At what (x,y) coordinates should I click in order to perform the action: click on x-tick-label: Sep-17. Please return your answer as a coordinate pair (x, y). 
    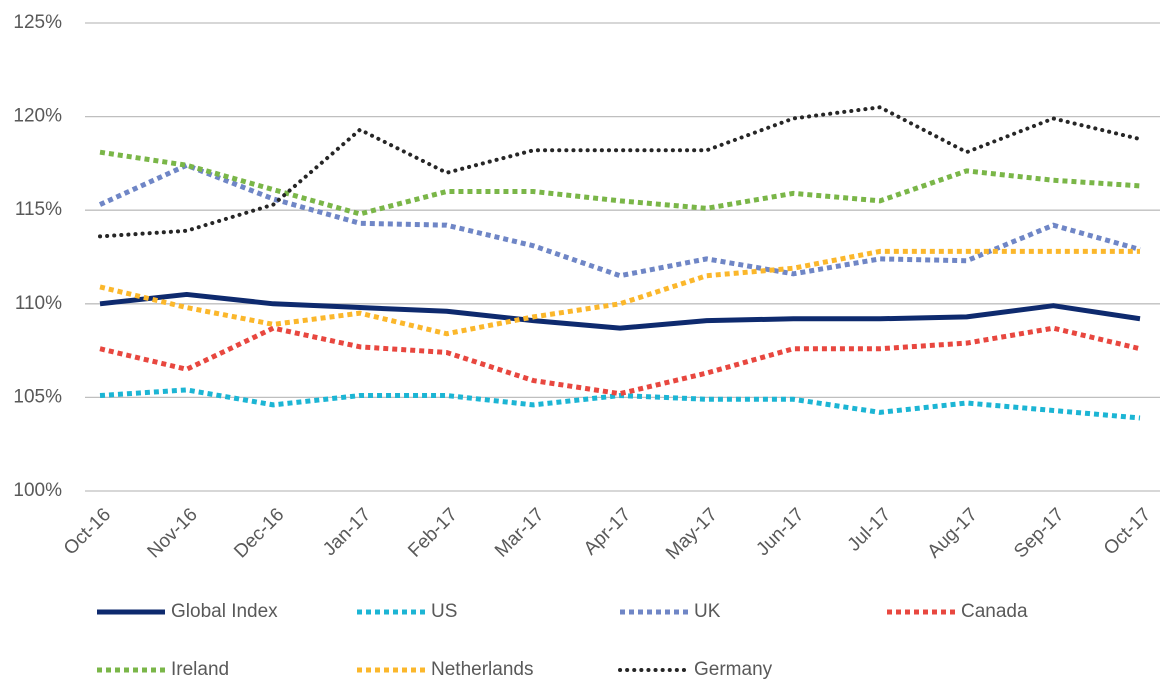
    Looking at the image, I should click on (1039, 533).